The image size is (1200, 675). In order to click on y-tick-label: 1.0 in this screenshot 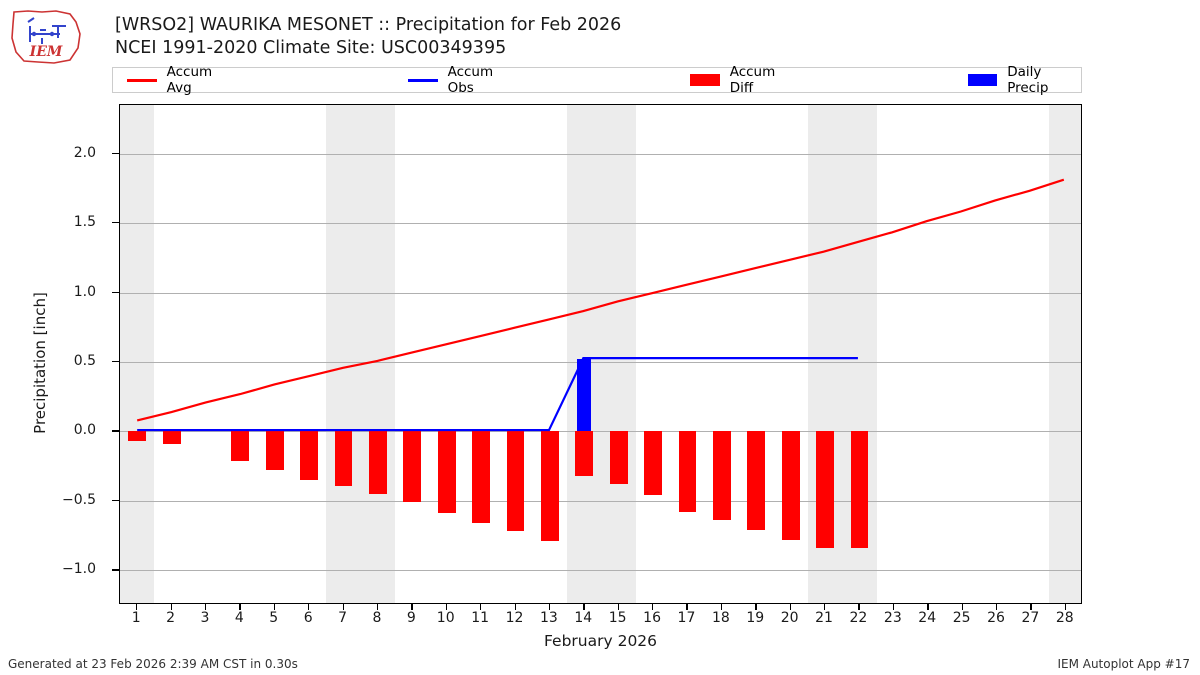, I will do `click(84, 291)`.